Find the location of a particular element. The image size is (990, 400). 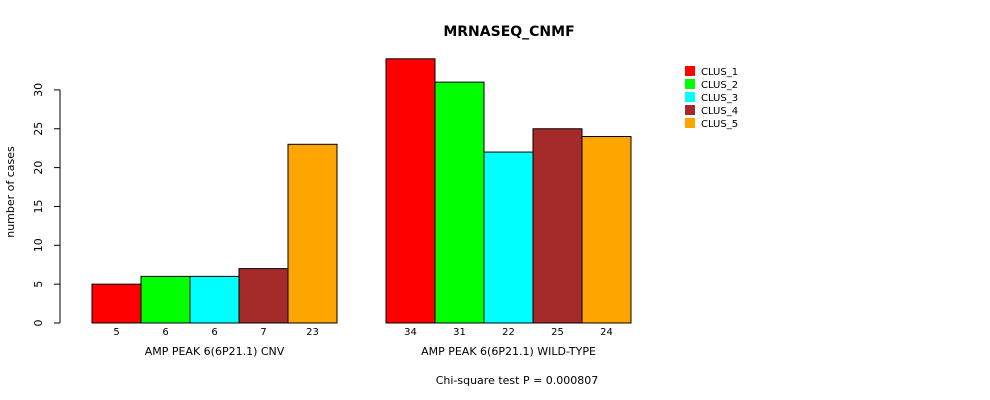

y-tick-label: 10 is located at coordinates (38, 245).